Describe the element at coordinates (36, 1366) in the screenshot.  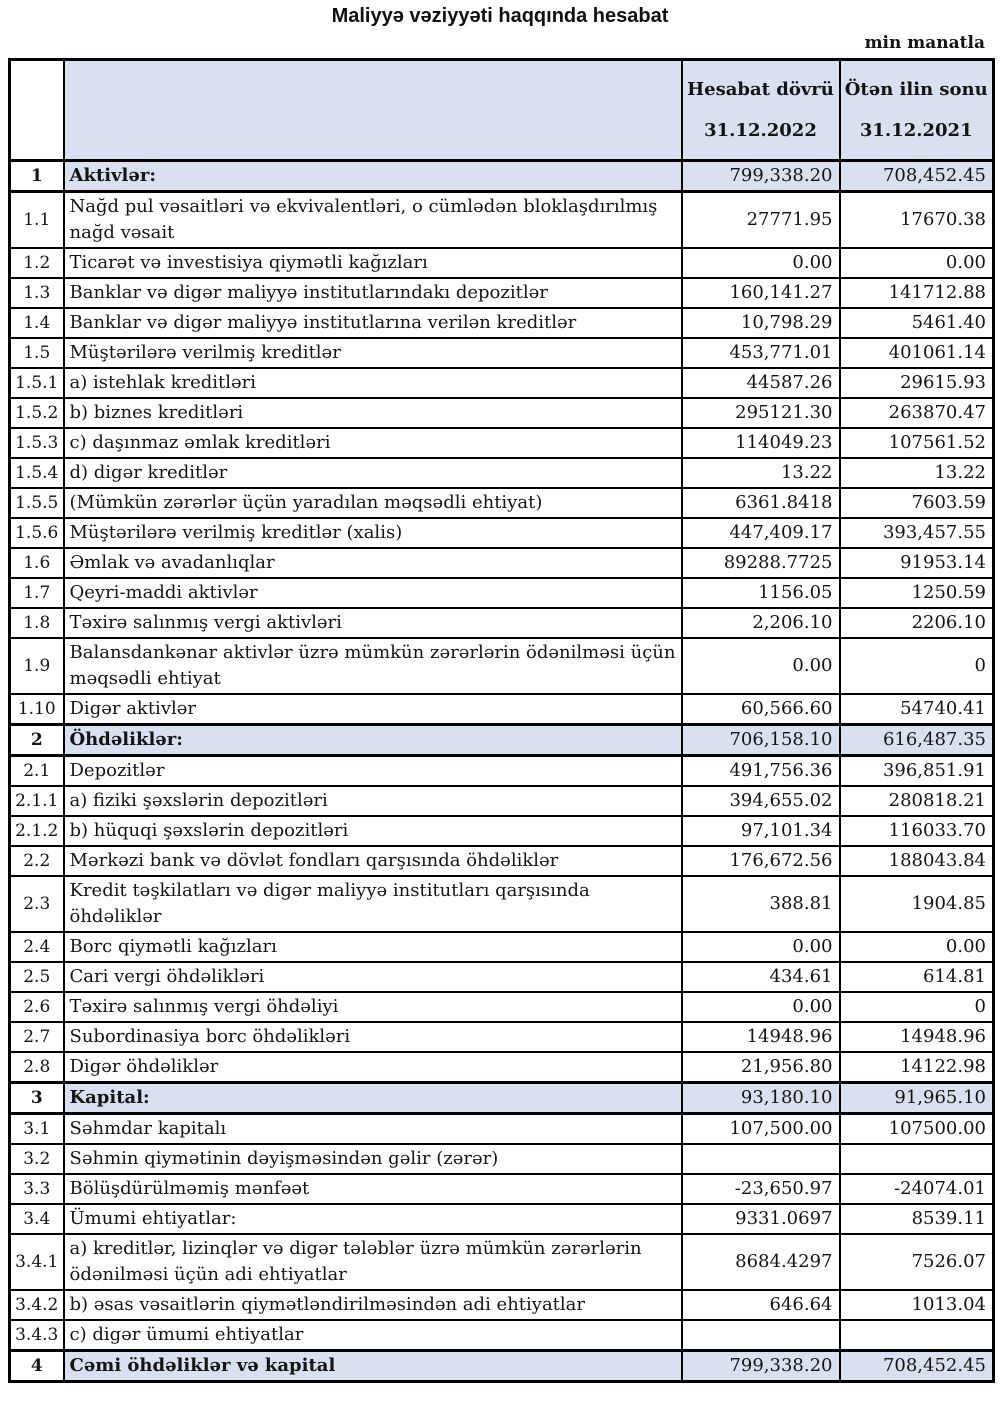
I see `row-number: 4` at that location.